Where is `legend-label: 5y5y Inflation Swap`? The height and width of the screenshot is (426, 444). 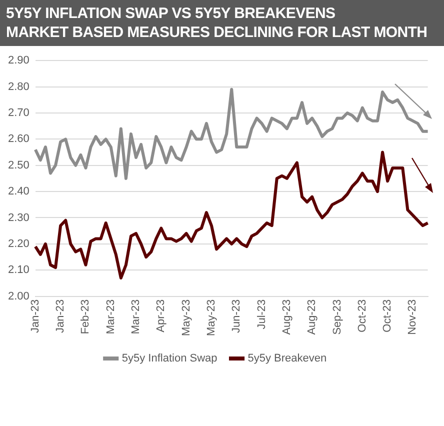
legend-label: 5y5y Inflation Swap is located at coordinates (170, 358).